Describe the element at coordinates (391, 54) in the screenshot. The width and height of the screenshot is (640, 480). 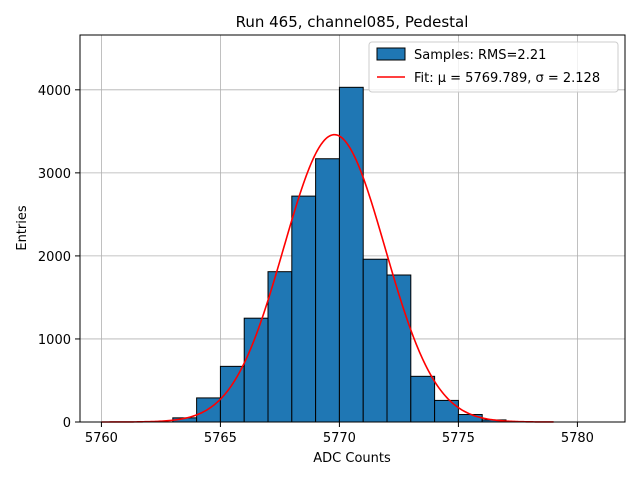
I see `legend-swatch-samples` at that location.